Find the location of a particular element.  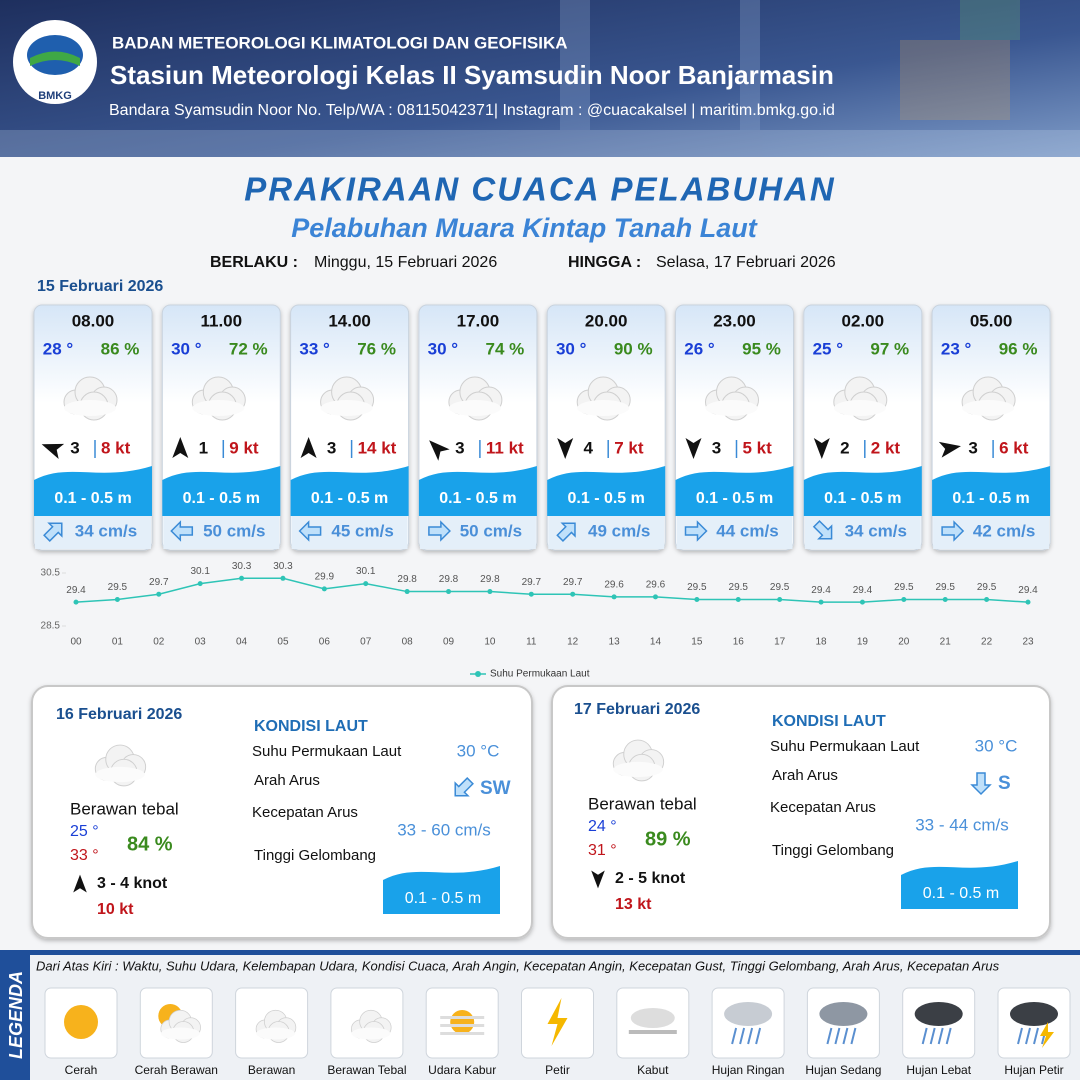

humidity: 86 % is located at coordinates (120, 348).